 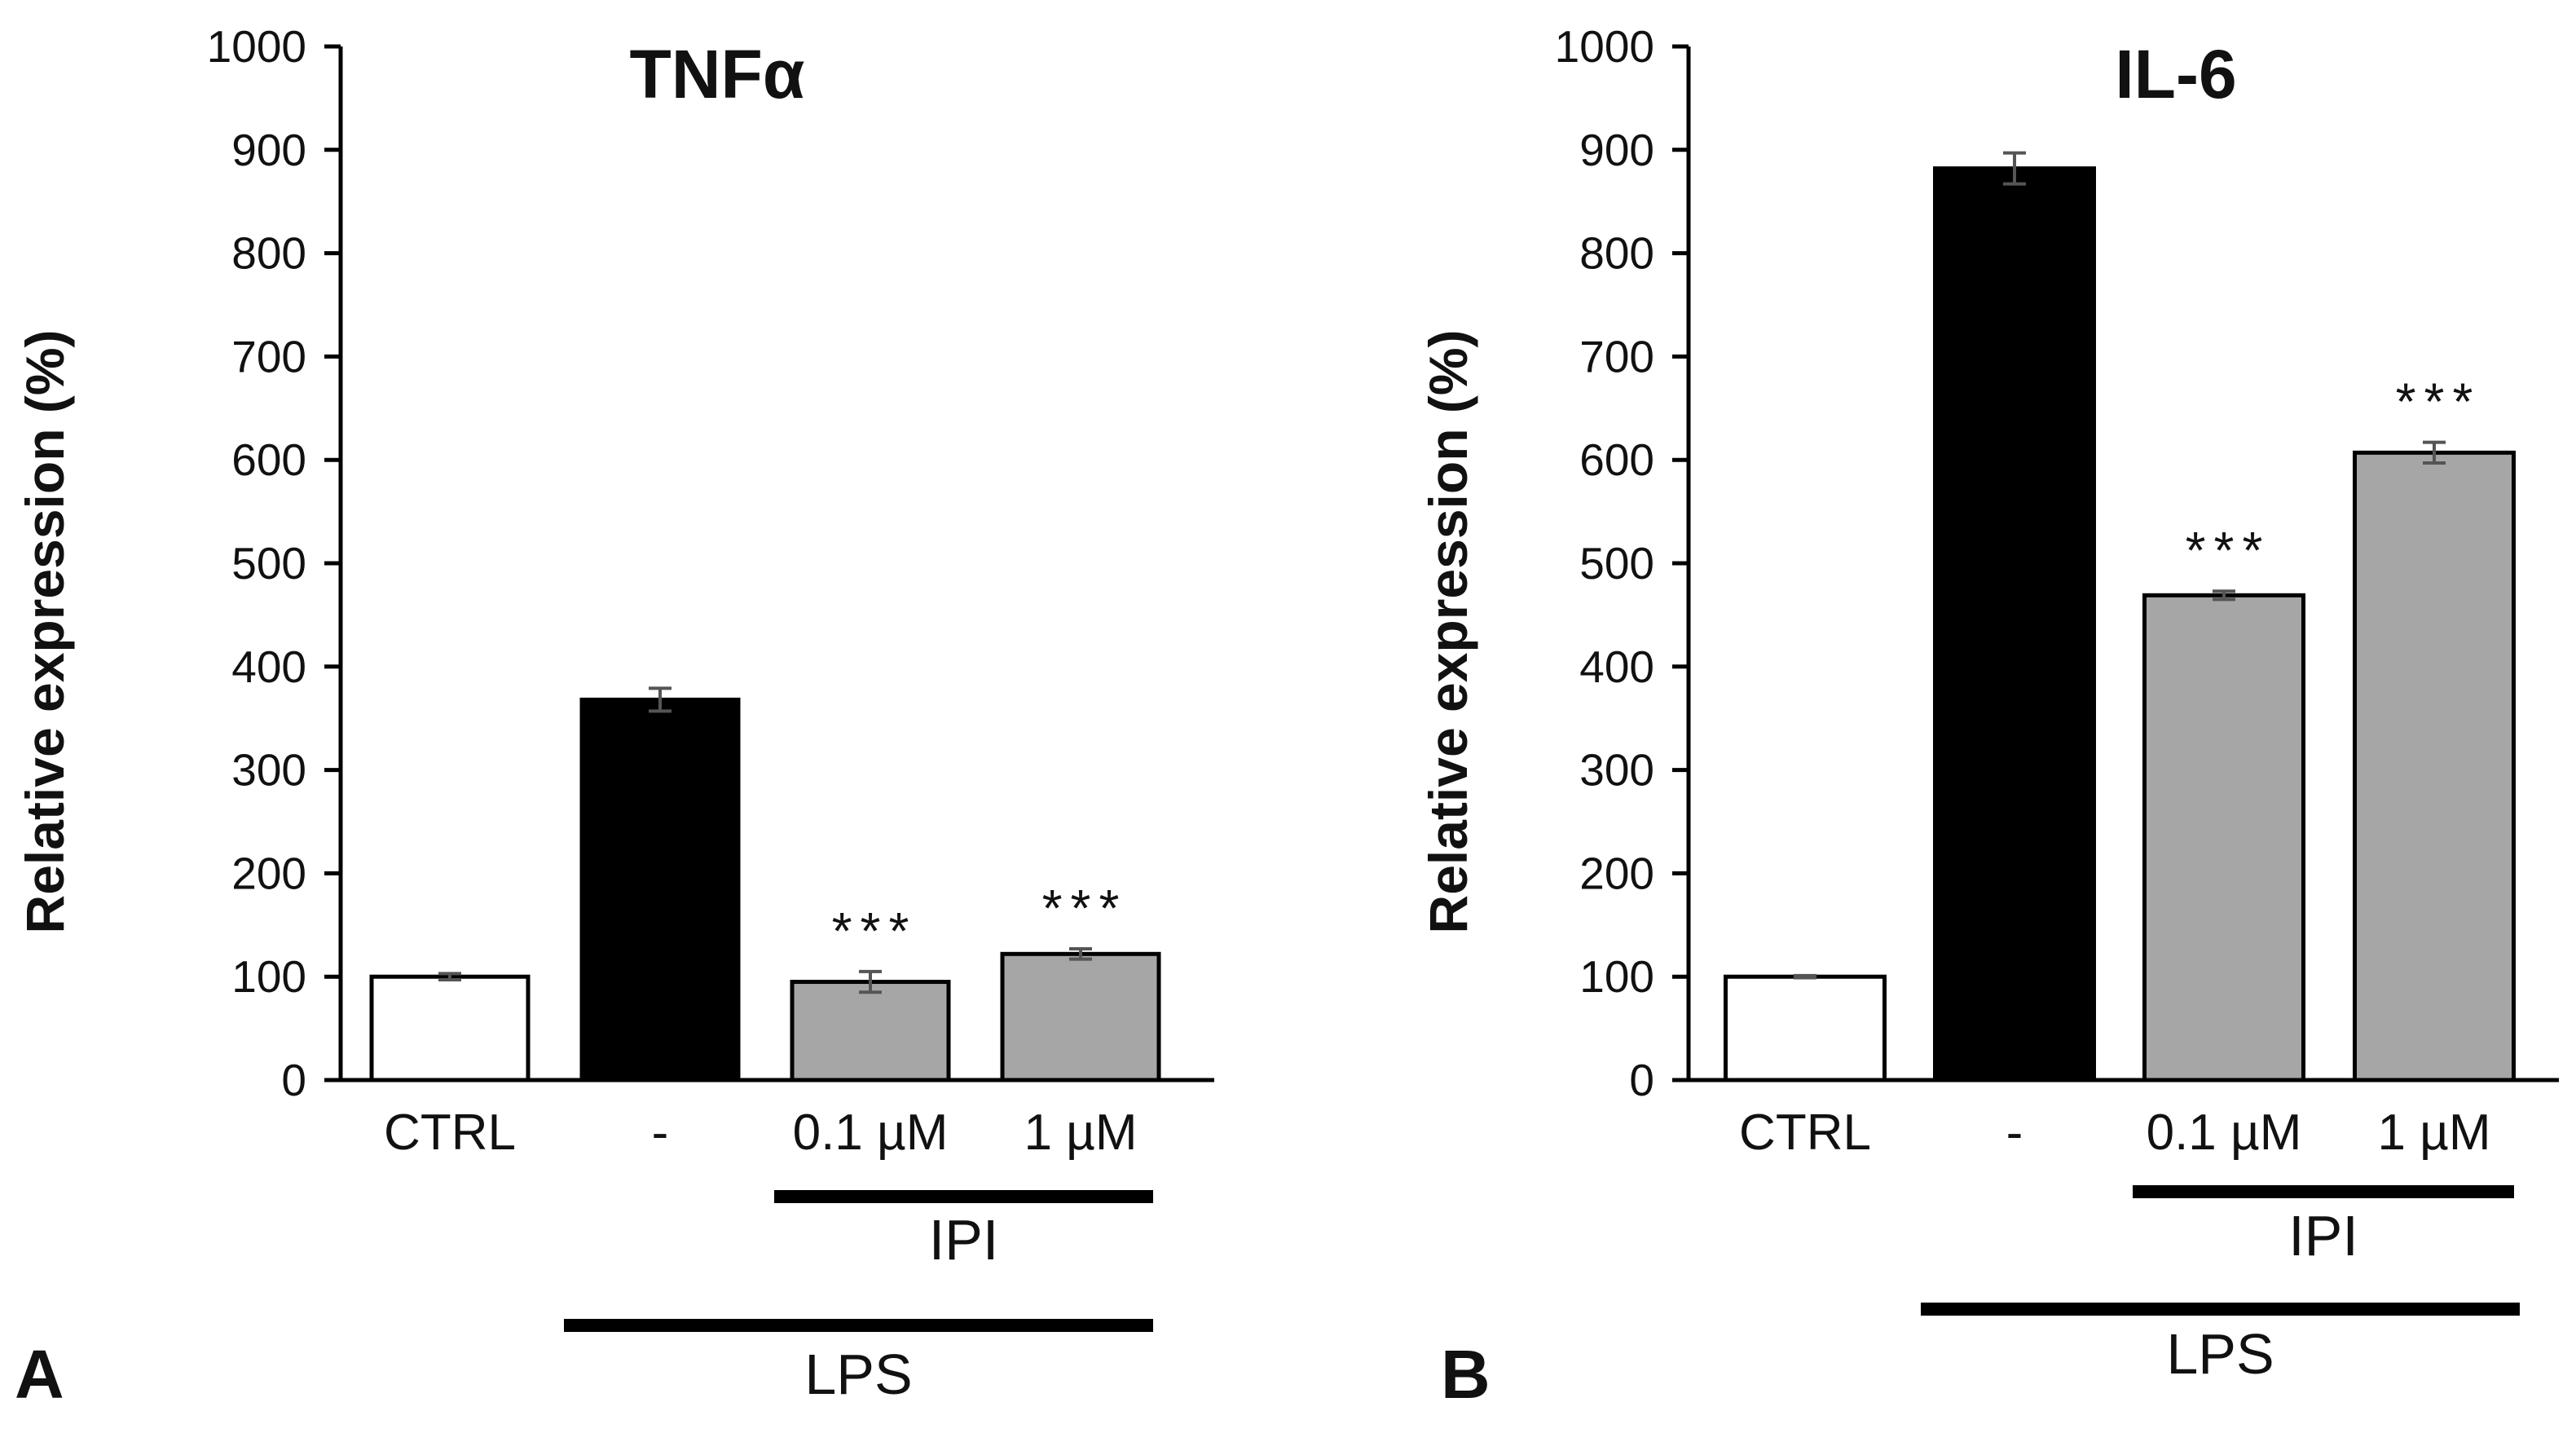 What do you see at coordinates (1466, 1374) in the screenshot?
I see `panel-letter: B` at bounding box center [1466, 1374].